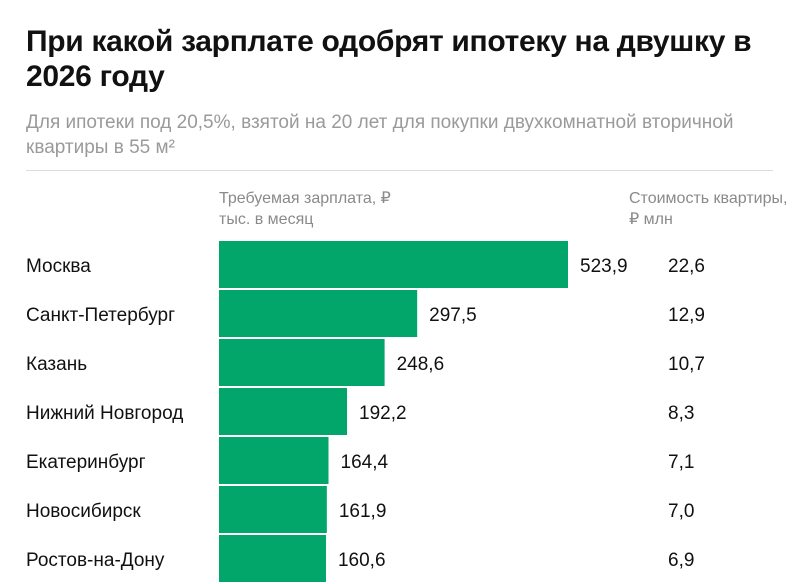  What do you see at coordinates (681, 560) in the screenshot?
I see `price-label: 6,9` at bounding box center [681, 560].